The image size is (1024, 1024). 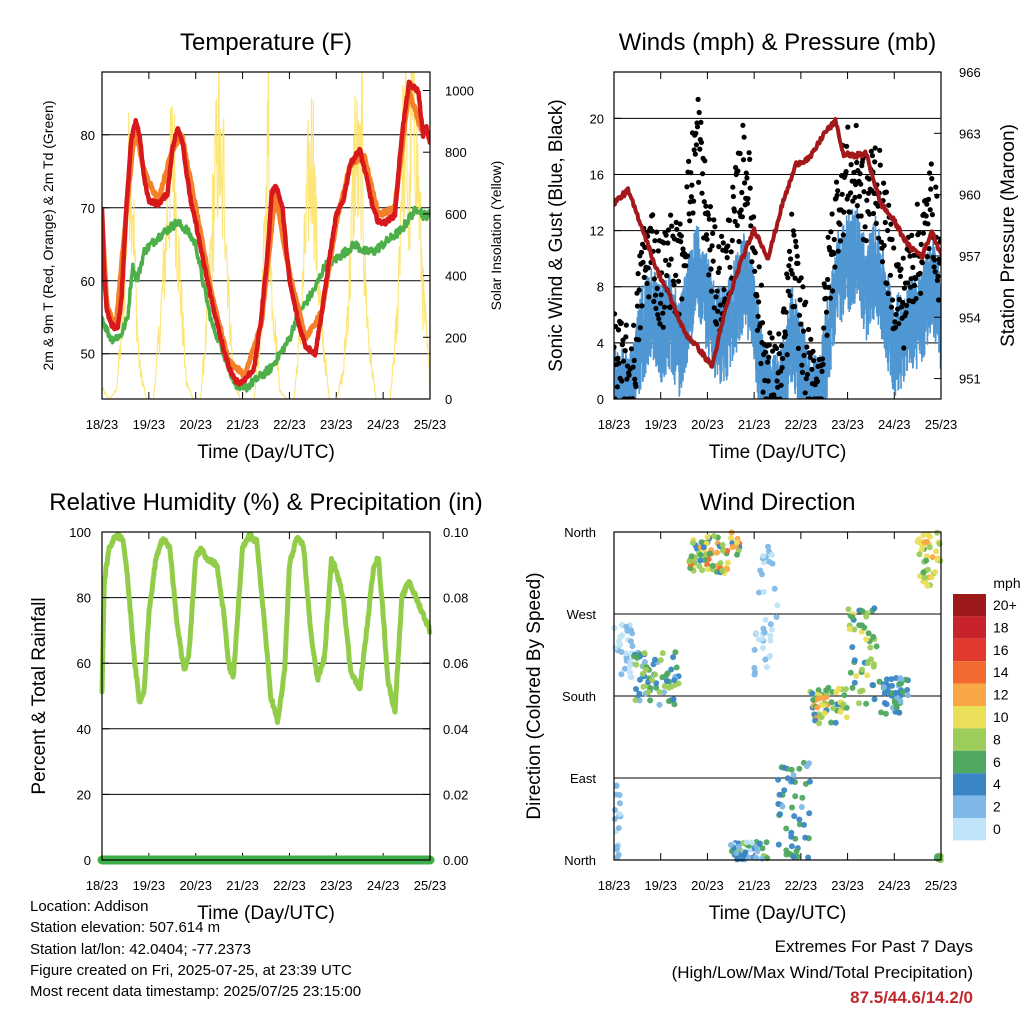 I want to click on temperature-x-tick-label: 21/23, so click(x=242, y=424).